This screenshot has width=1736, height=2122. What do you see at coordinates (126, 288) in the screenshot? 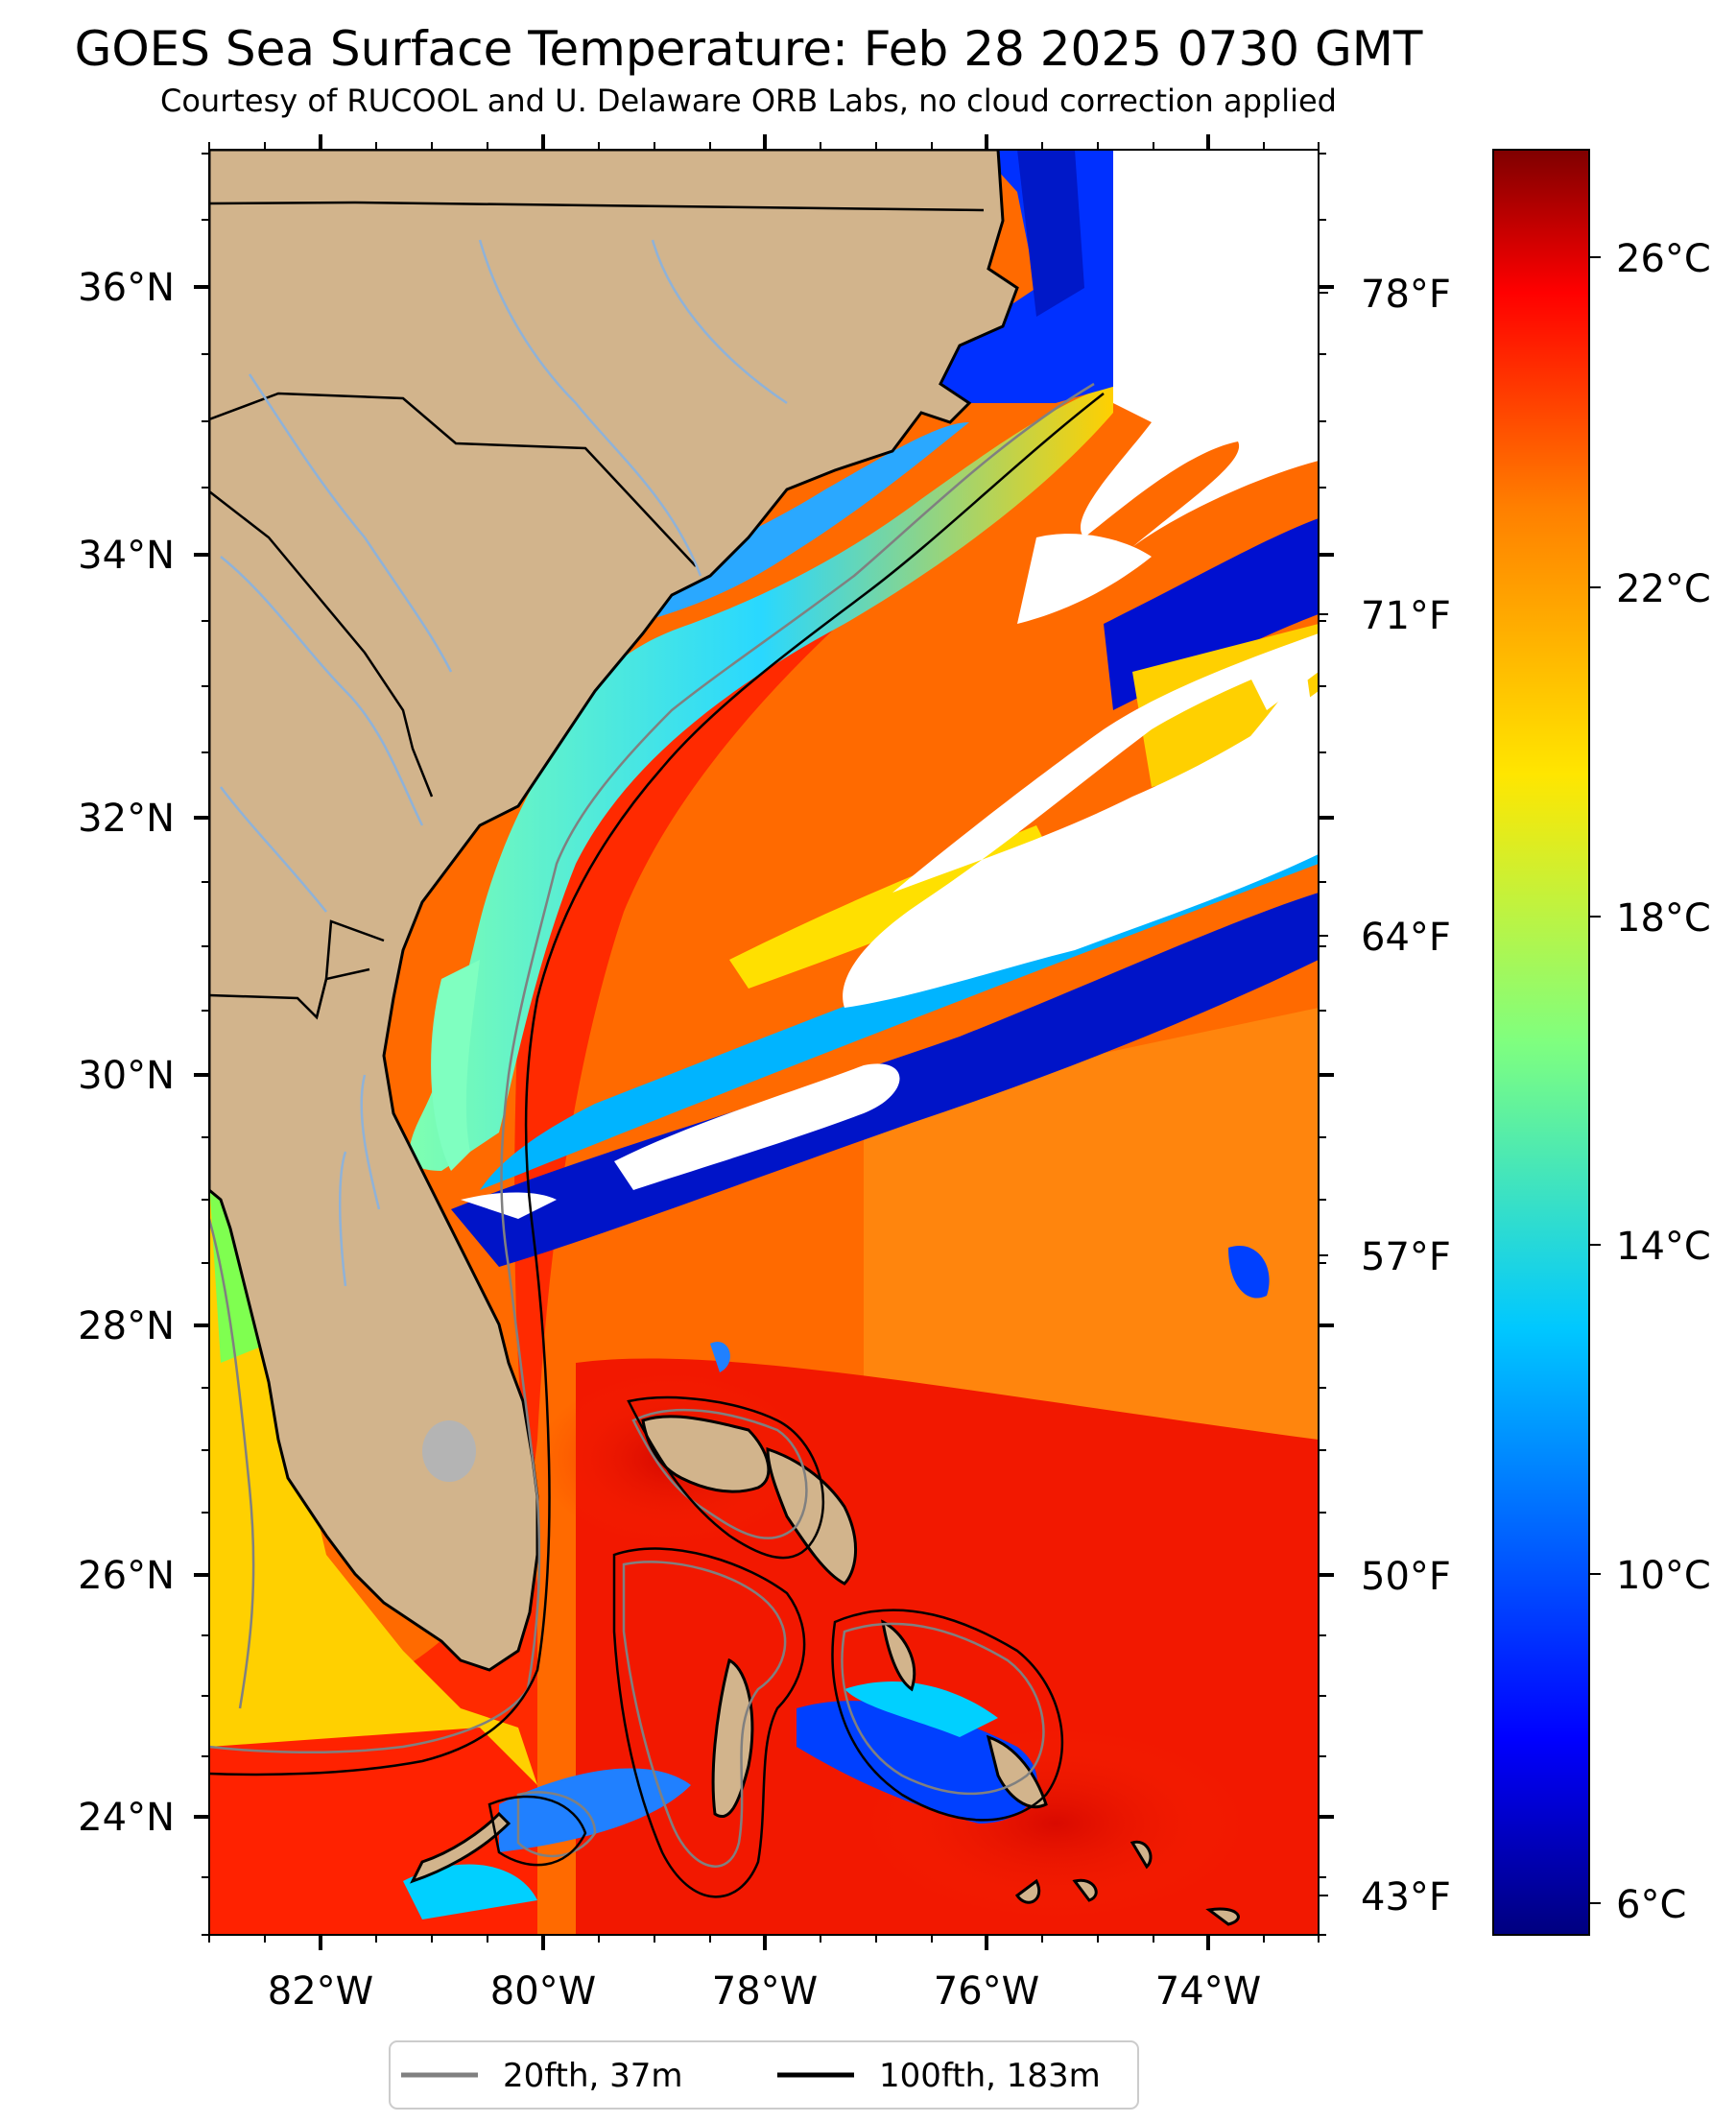
I see `lat-label: 36°N` at bounding box center [126, 288].